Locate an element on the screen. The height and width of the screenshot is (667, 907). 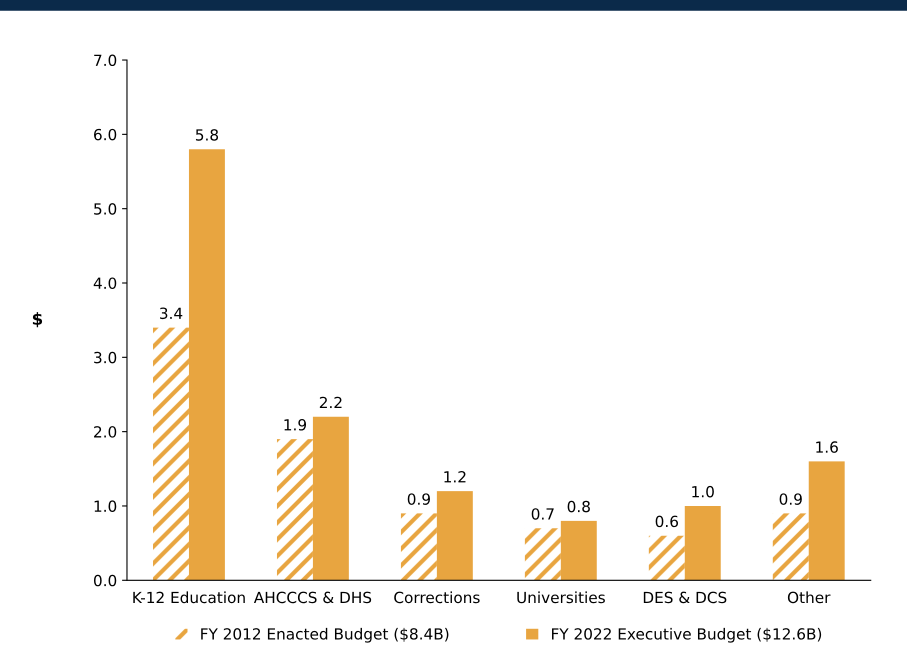
y-tick-label: 7.0 is located at coordinates (105, 60).